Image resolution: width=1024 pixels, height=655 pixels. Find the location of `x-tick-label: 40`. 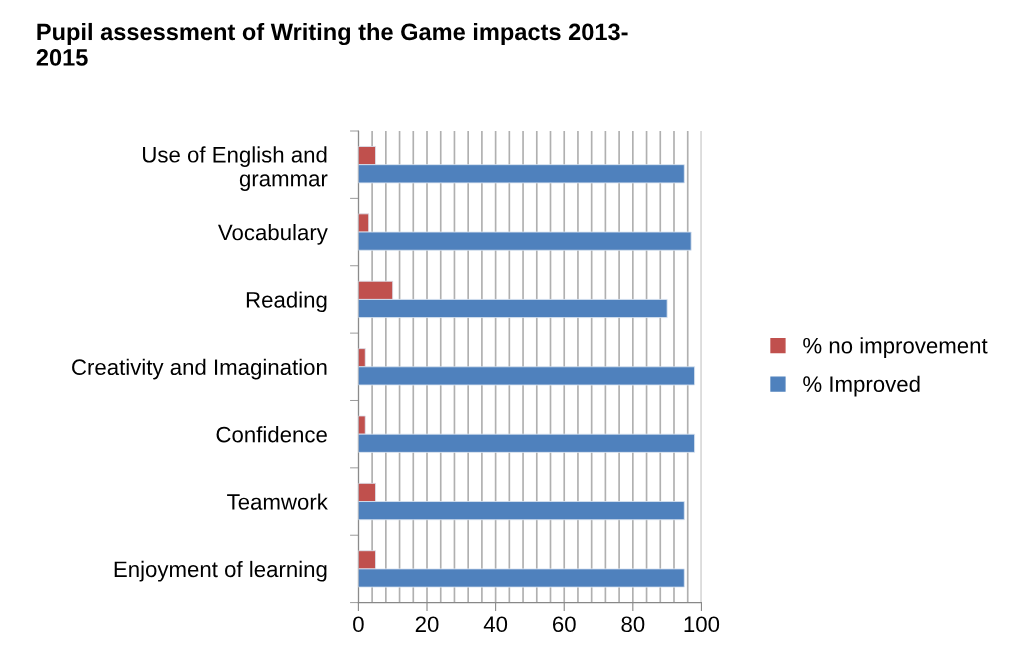

x-tick-label: 40 is located at coordinates (495, 624).